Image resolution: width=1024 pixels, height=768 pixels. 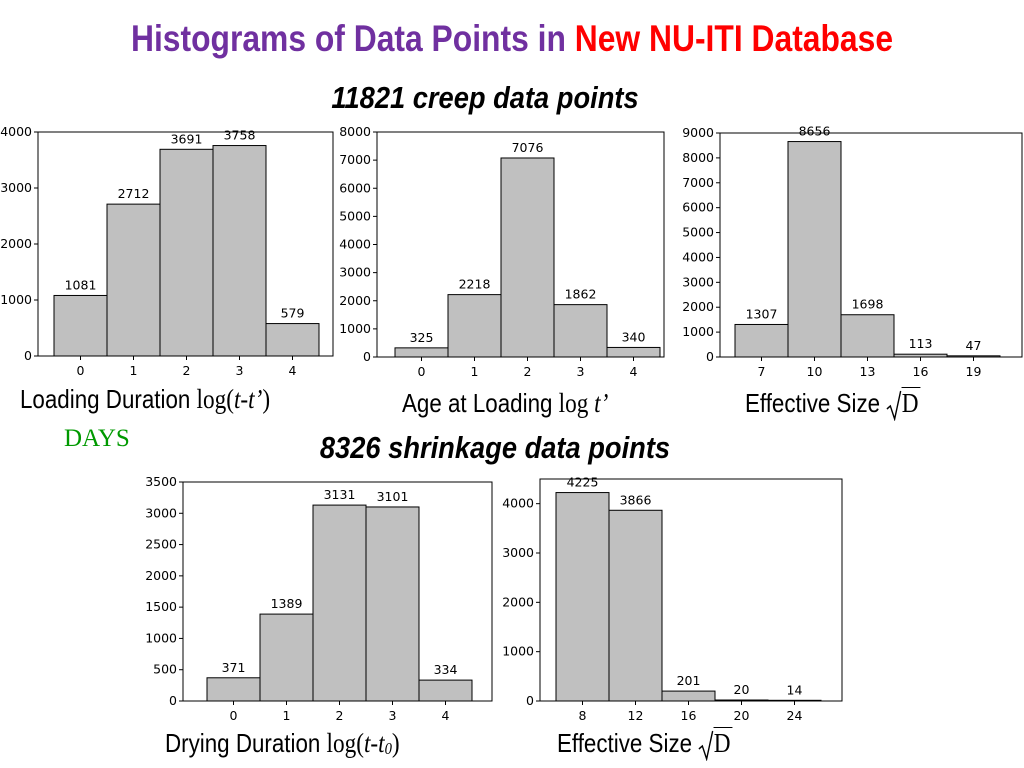 What do you see at coordinates (583, 403) in the screenshot?
I see `caption-math: log t’` at bounding box center [583, 403].